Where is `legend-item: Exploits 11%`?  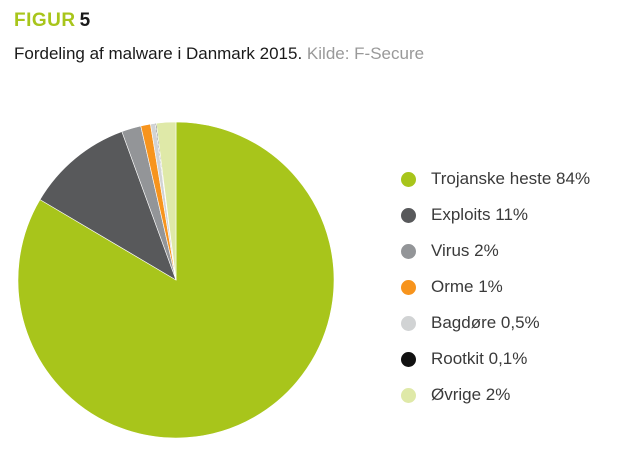 legend-item: Exploits 11% is located at coordinates (495, 215).